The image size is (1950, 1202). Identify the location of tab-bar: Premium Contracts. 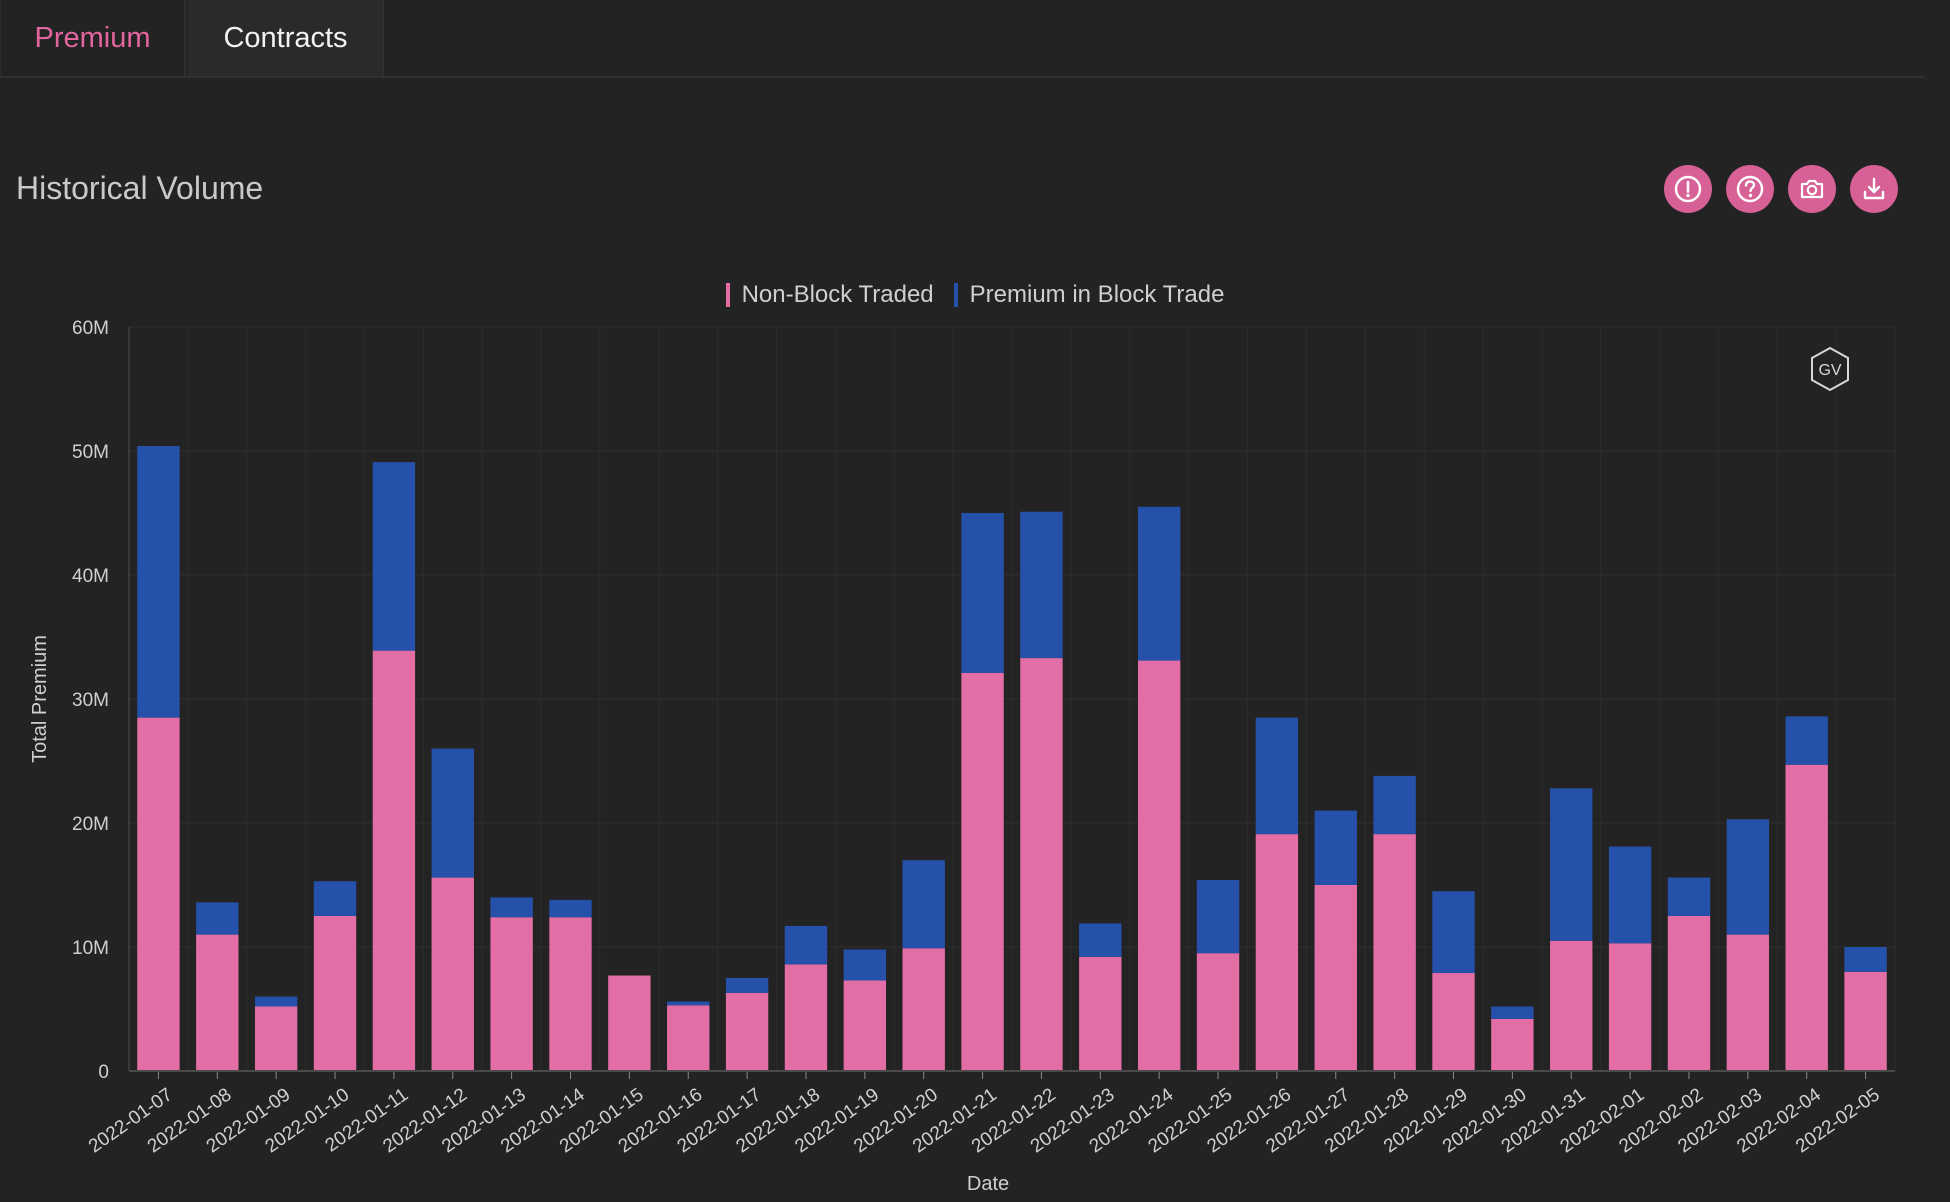
(962, 39).